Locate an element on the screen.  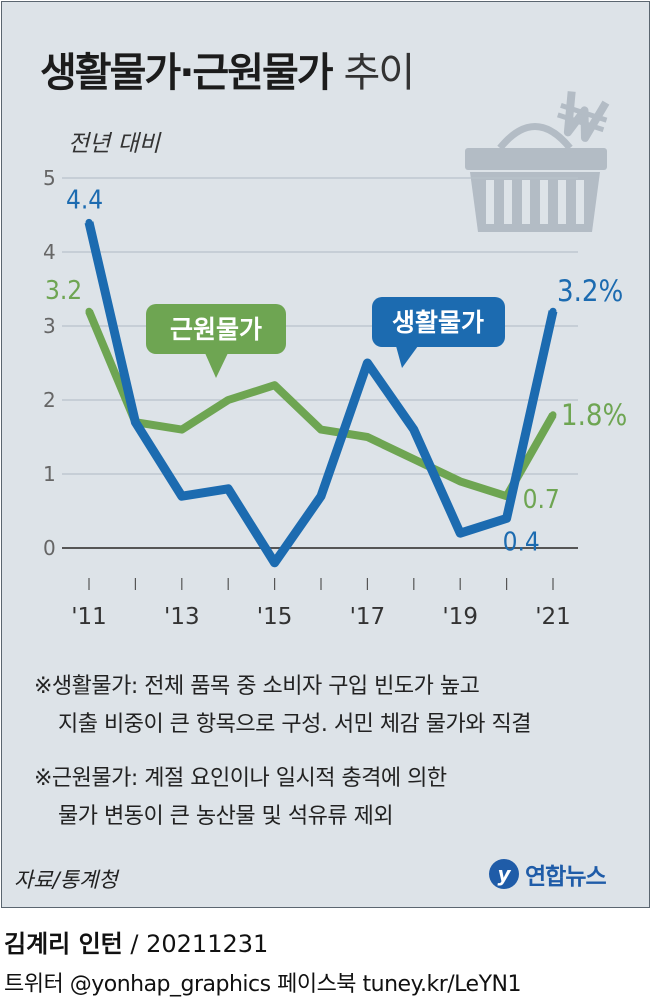
date: / 20211231 is located at coordinates (199, 944).